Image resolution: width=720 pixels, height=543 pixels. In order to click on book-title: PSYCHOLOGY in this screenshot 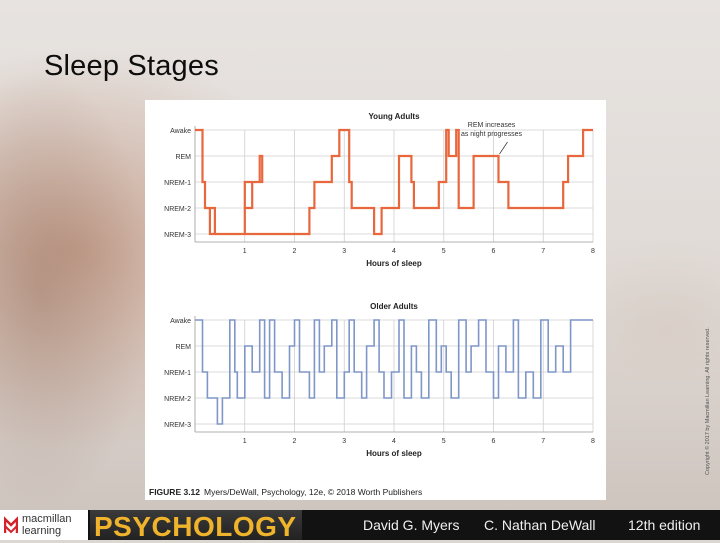, I will do `click(195, 526)`.